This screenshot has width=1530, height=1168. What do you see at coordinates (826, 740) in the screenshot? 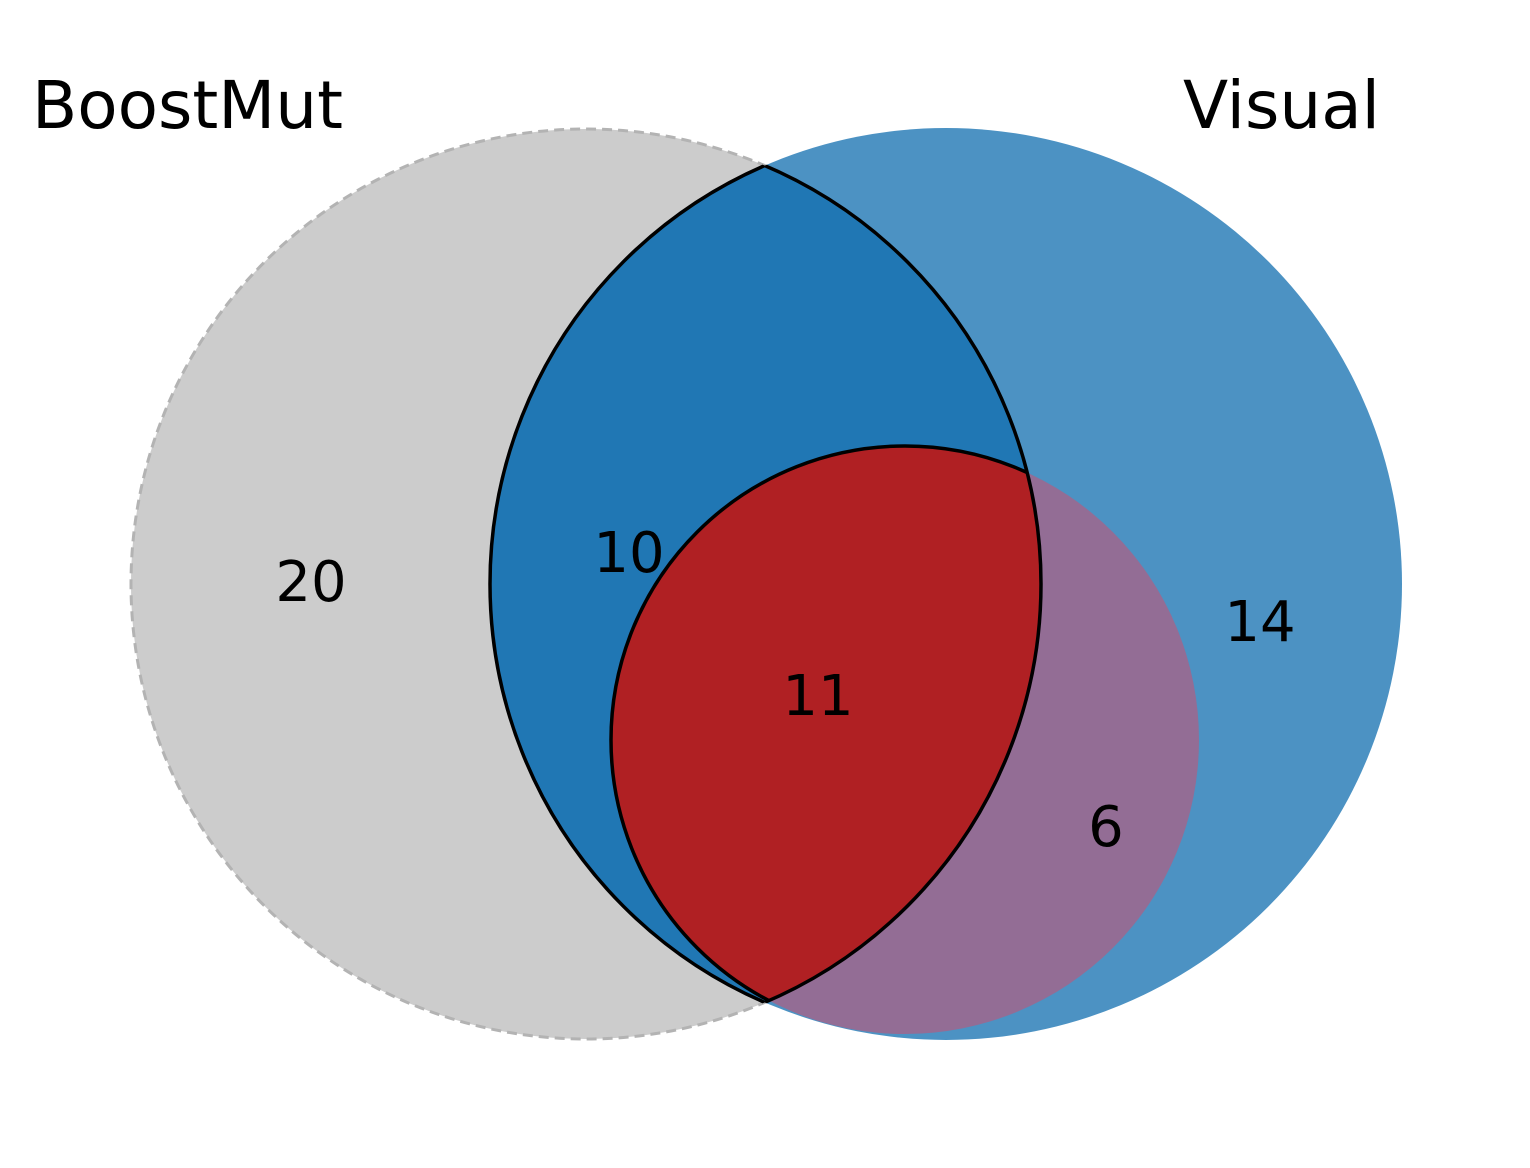
I see `triple-overlap` at bounding box center [826, 740].